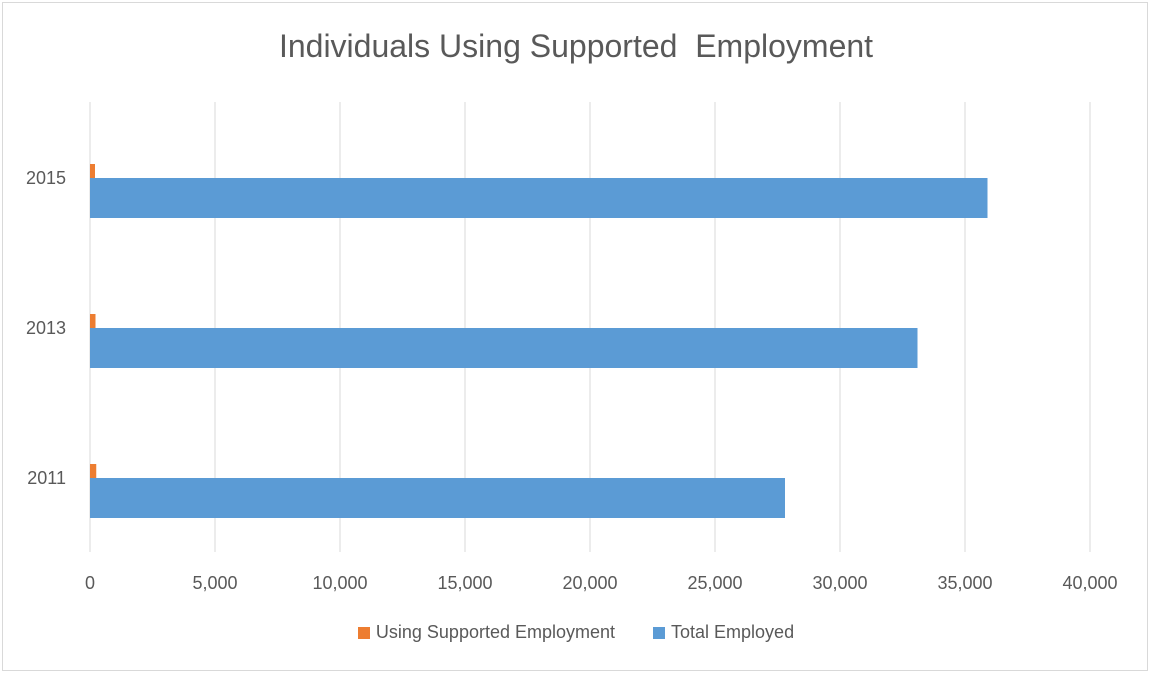 Image resolution: width=1152 pixels, height=675 pixels. I want to click on legend-label-supported: Using Supported Employment, so click(495, 632).